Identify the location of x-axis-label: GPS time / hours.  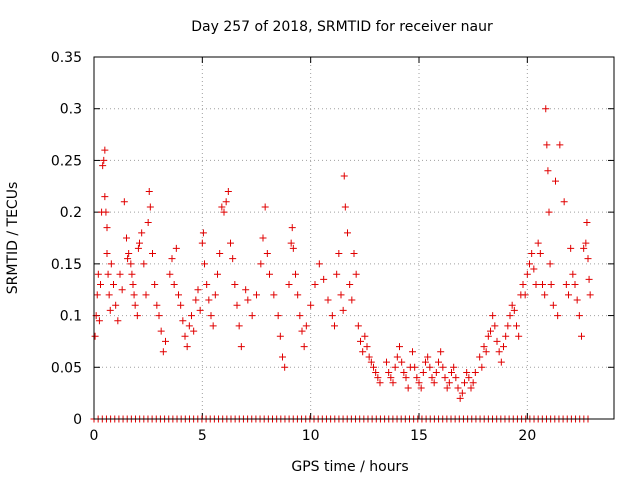
(349, 467).